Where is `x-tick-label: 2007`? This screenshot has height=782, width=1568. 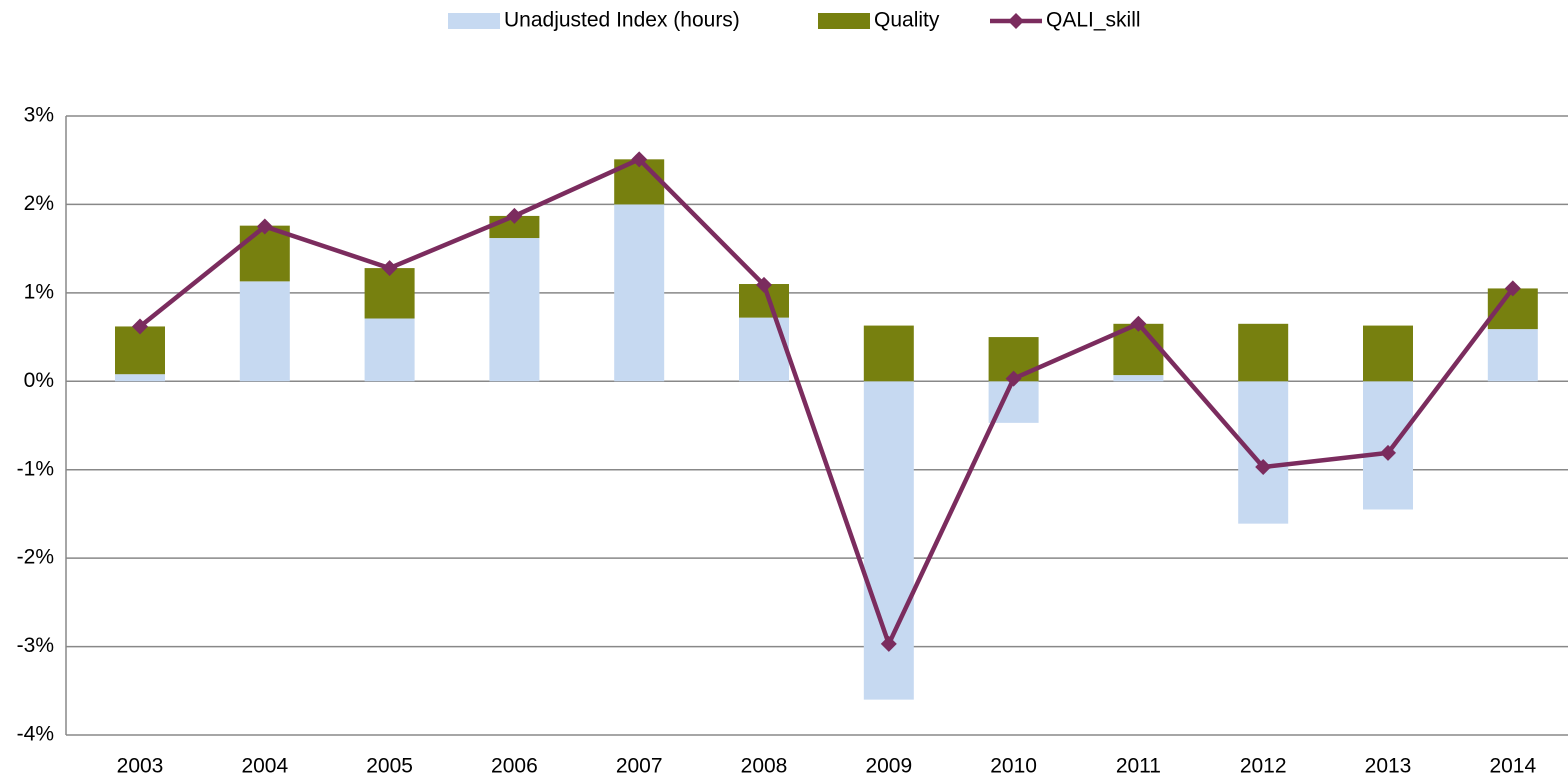
x-tick-label: 2007 is located at coordinates (639, 766).